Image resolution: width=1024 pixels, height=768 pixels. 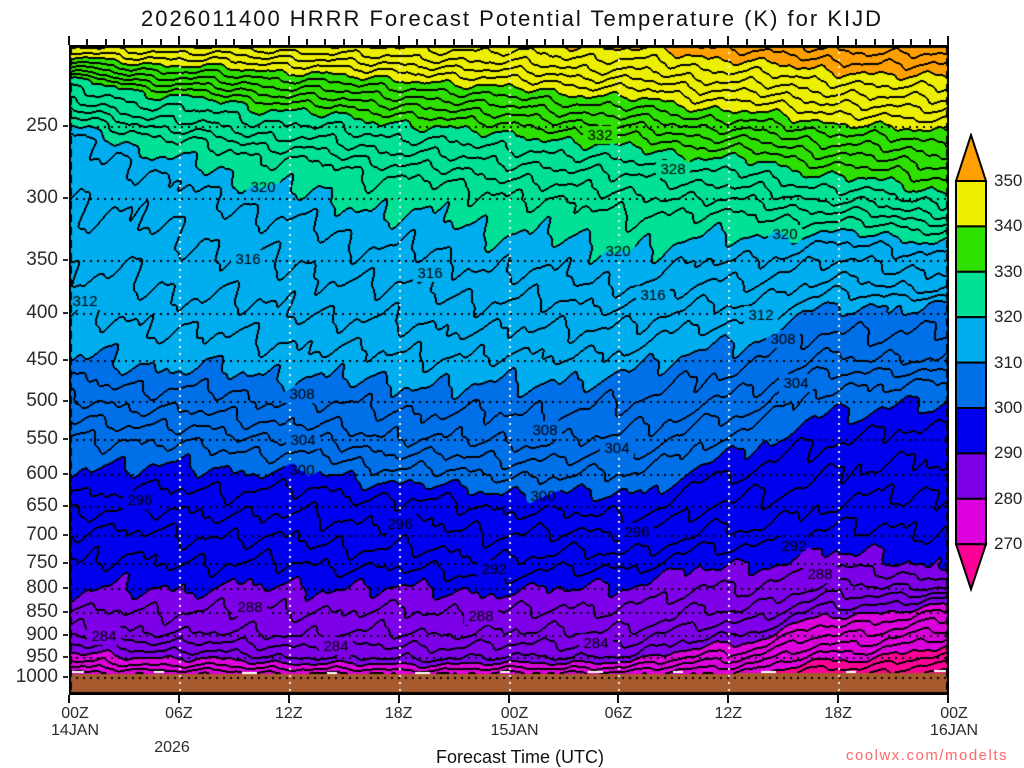 What do you see at coordinates (42, 401) in the screenshot?
I see `pressure-tick-label: 500` at bounding box center [42, 401].